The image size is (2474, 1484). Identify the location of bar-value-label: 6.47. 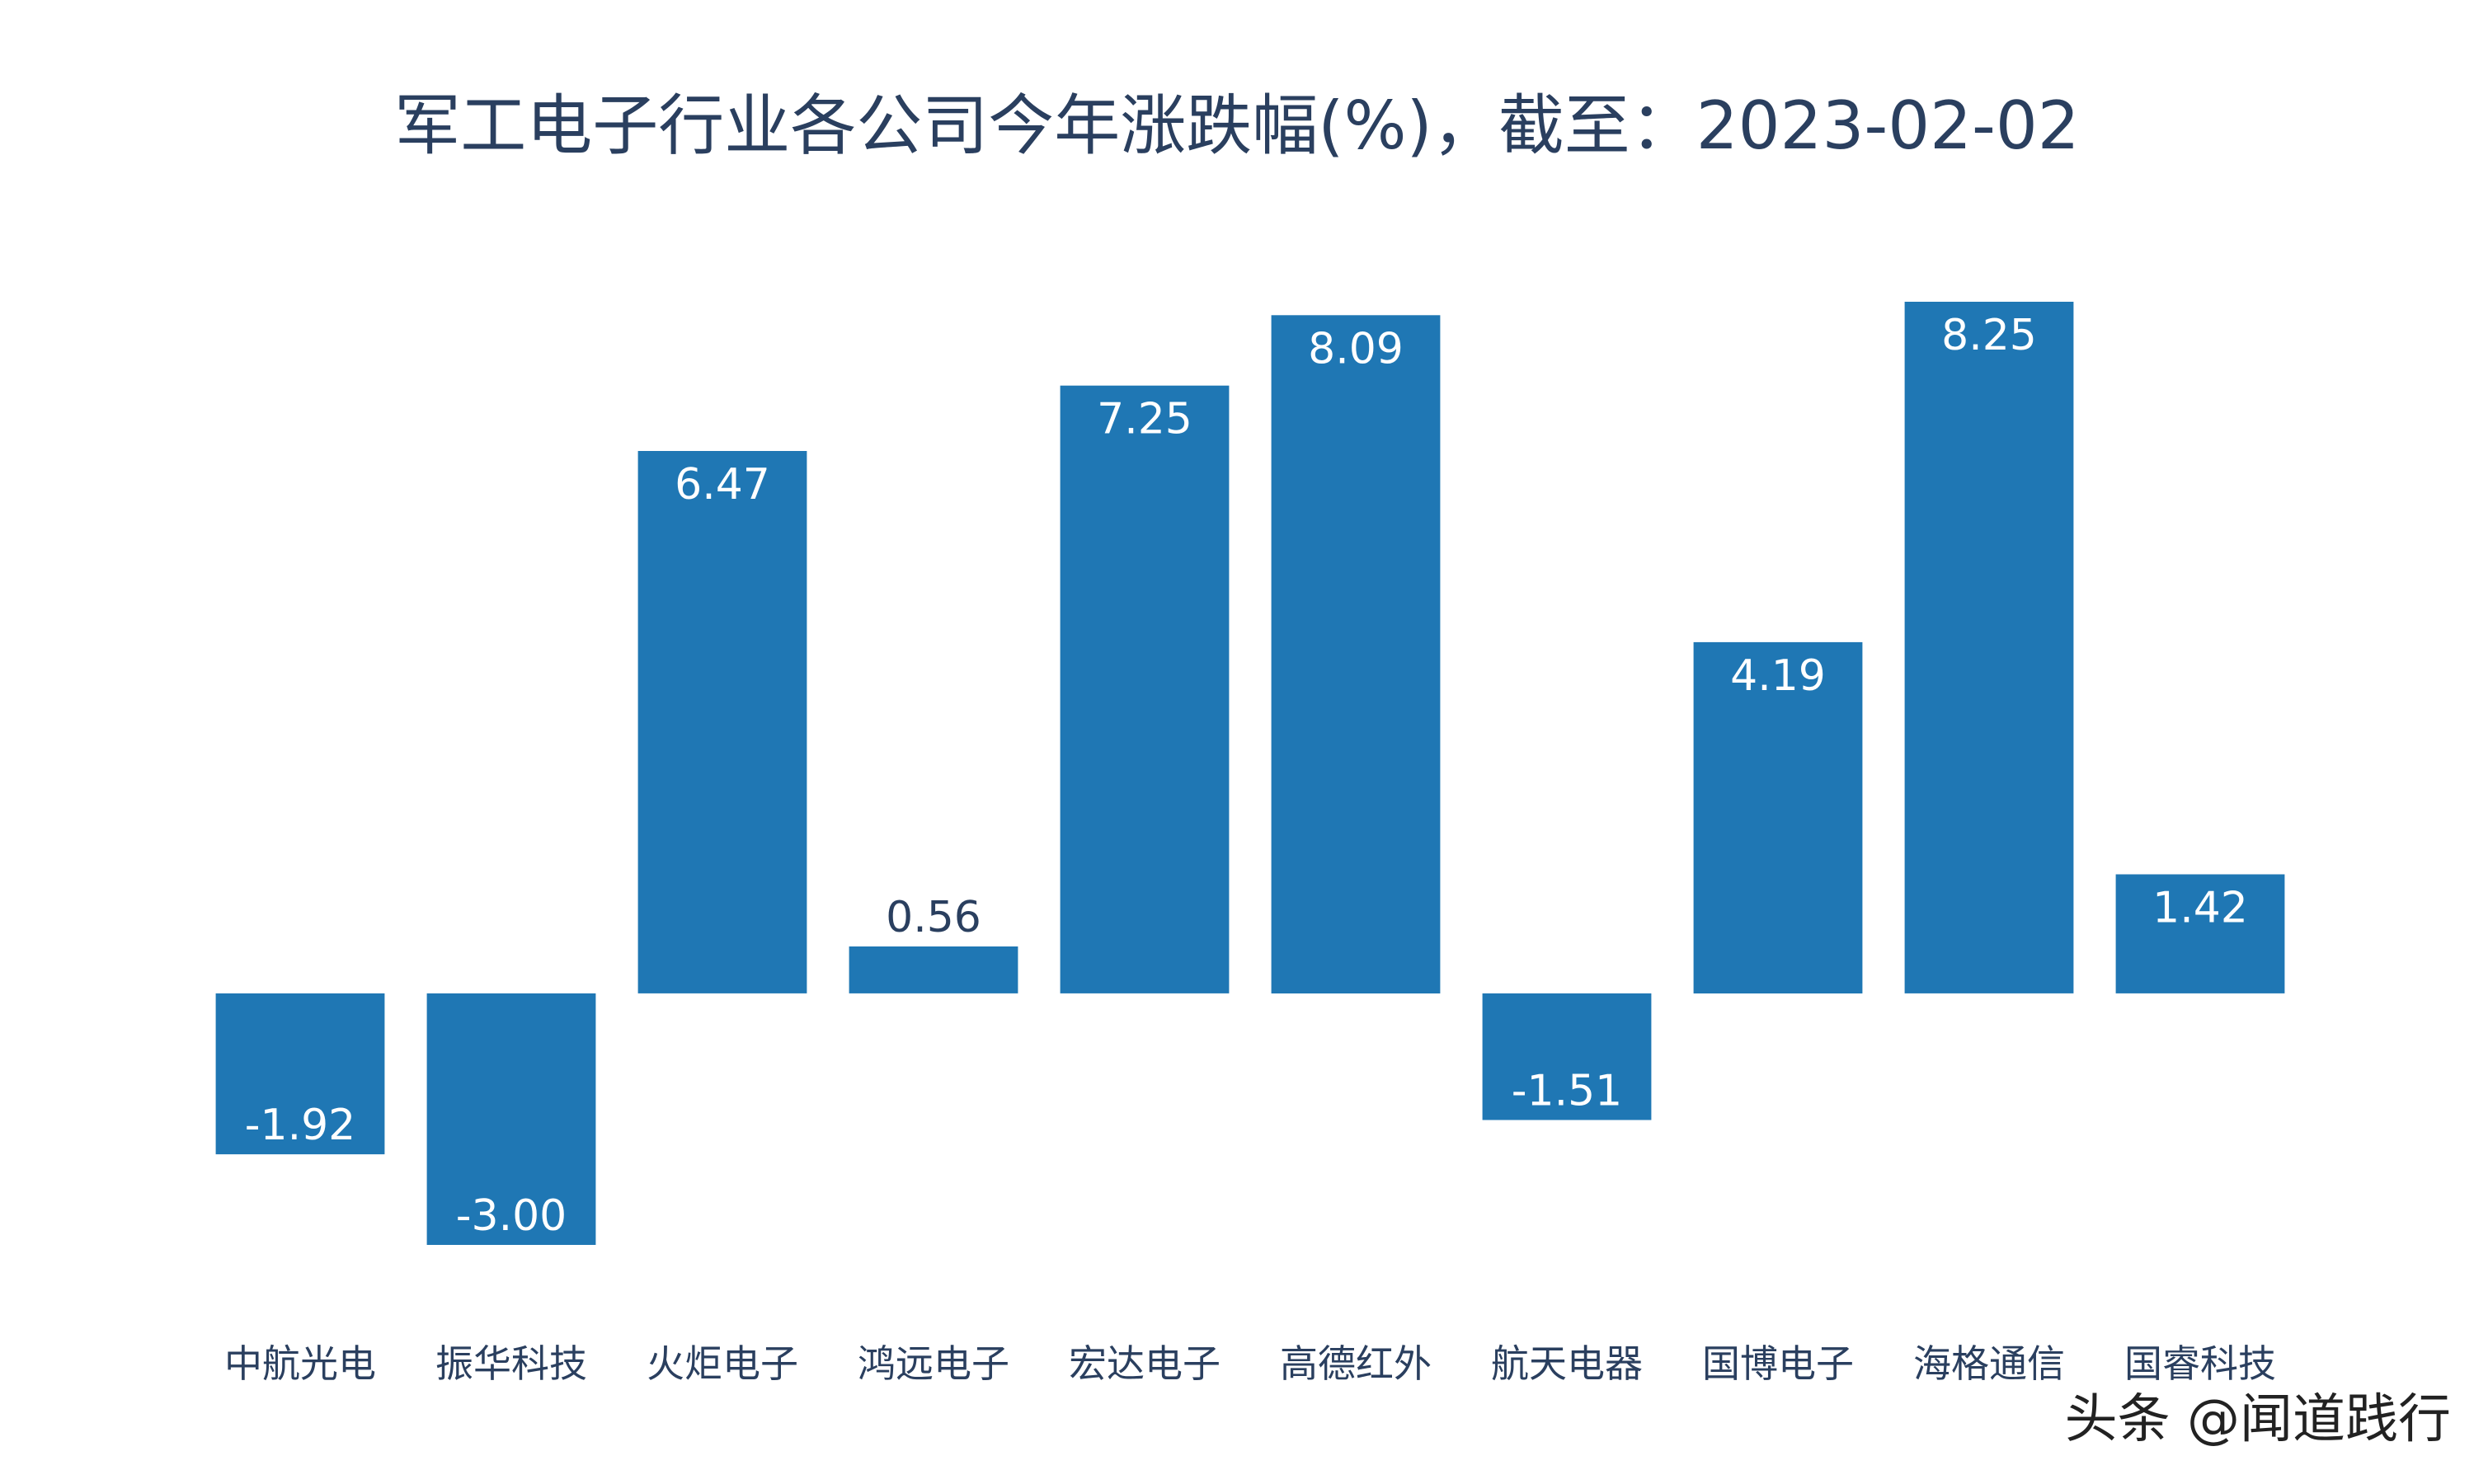
(722, 485).